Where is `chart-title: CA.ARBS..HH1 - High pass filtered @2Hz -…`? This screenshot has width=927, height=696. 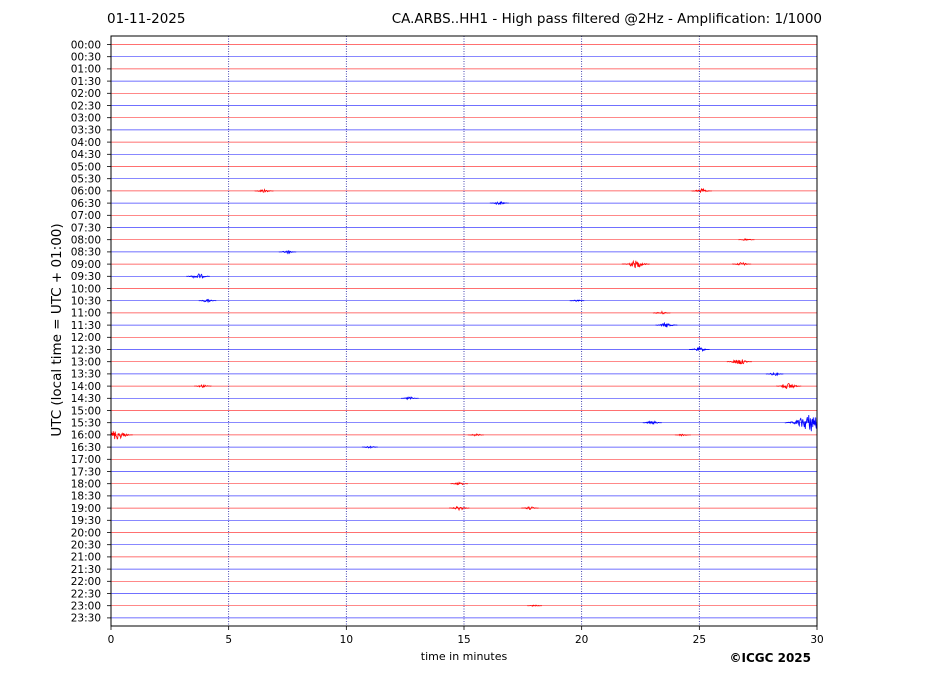 chart-title: CA.ARBS..HH1 - High pass filtered @2Hz -… is located at coordinates (606, 19).